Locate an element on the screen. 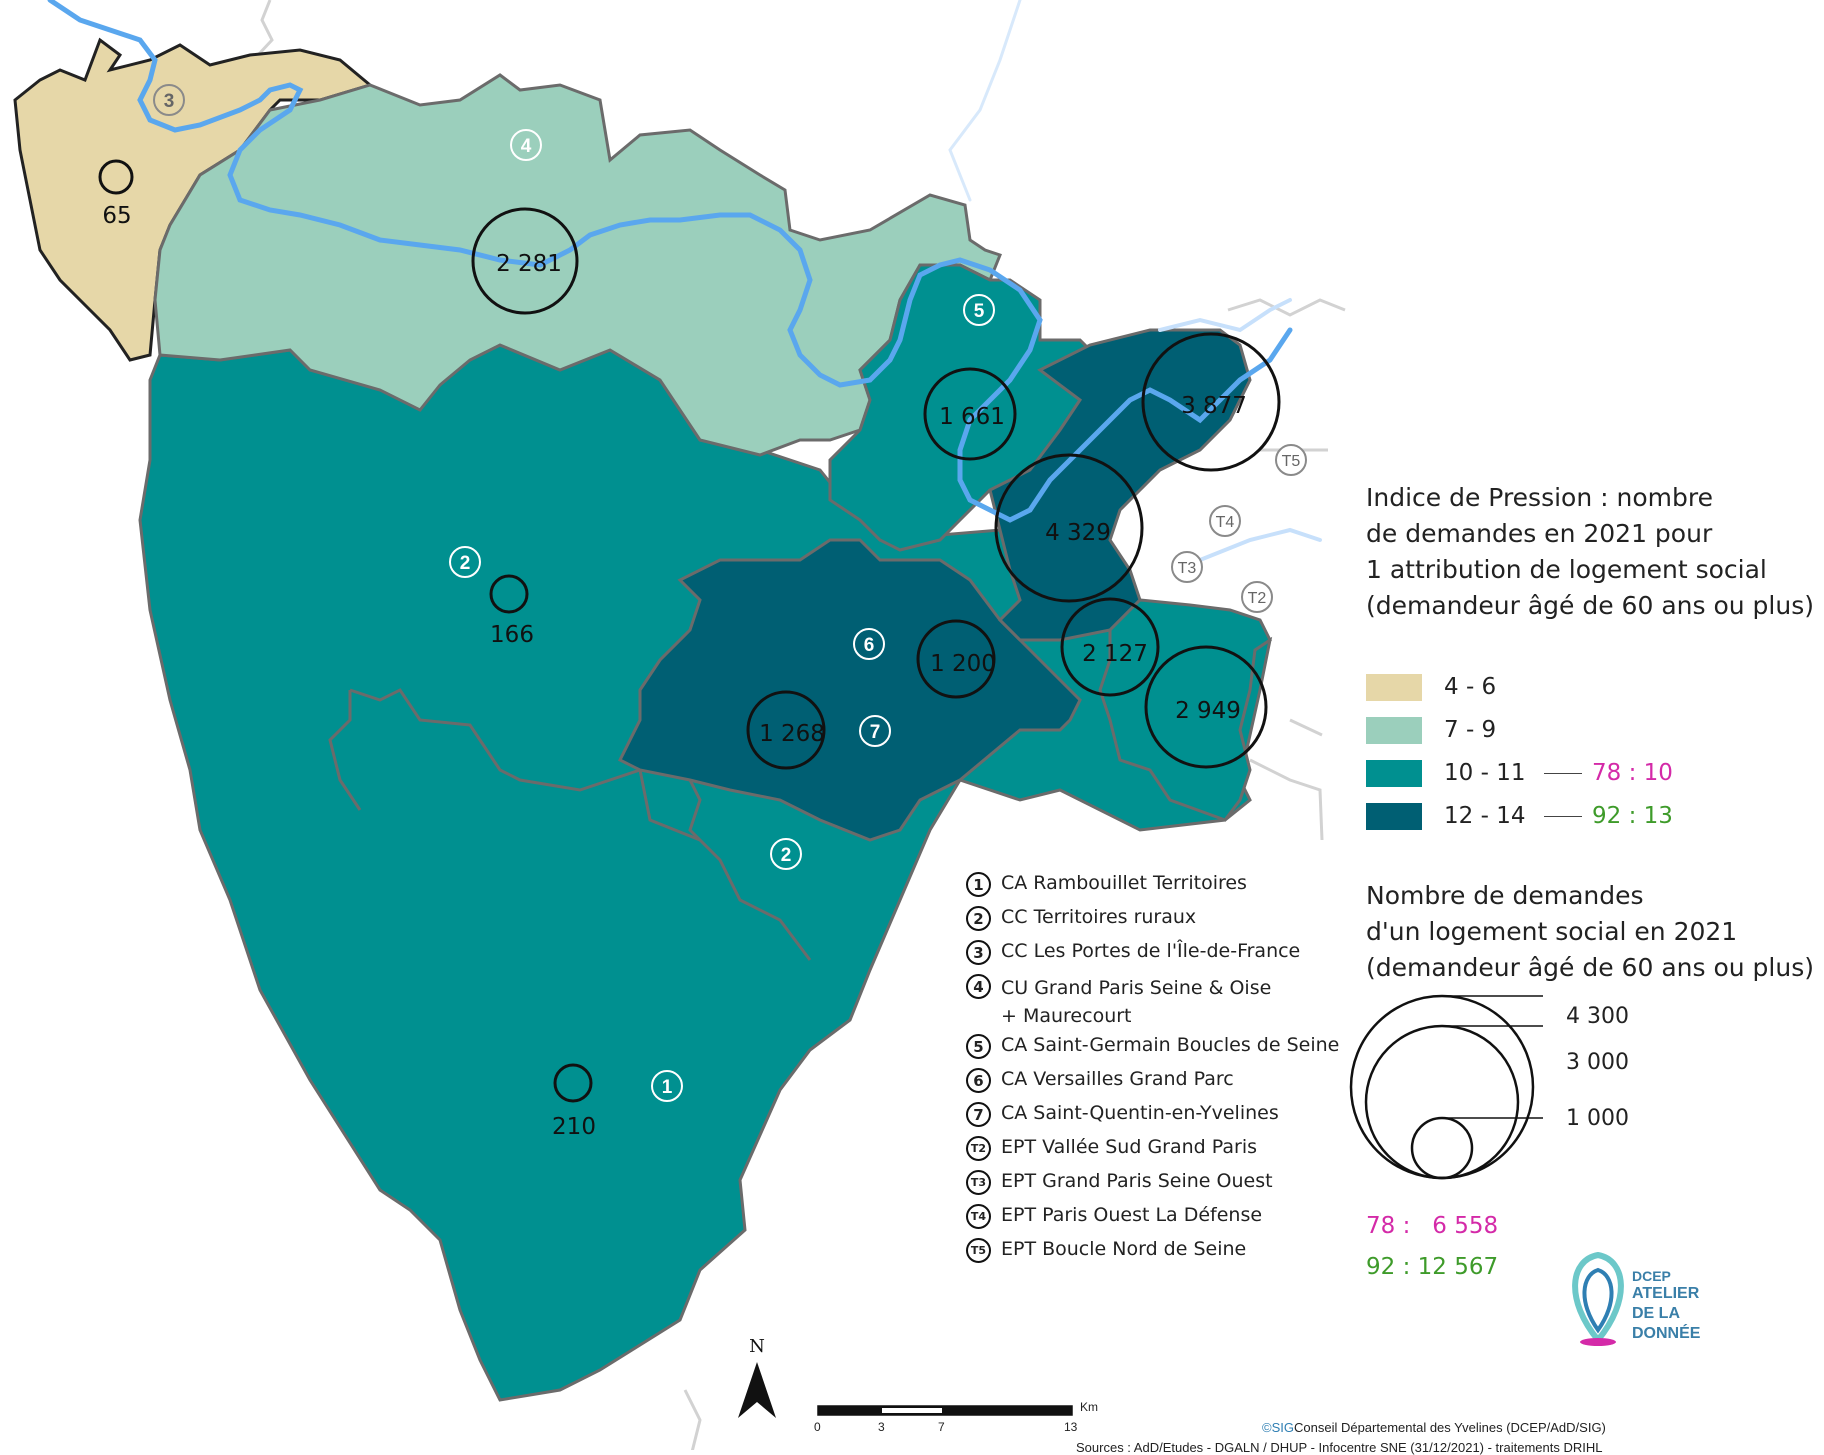 The image size is (1824, 1455). list-item-T3: T3 EPT Grand Paris Seine Ouest is located at coordinates (1119, 1182).